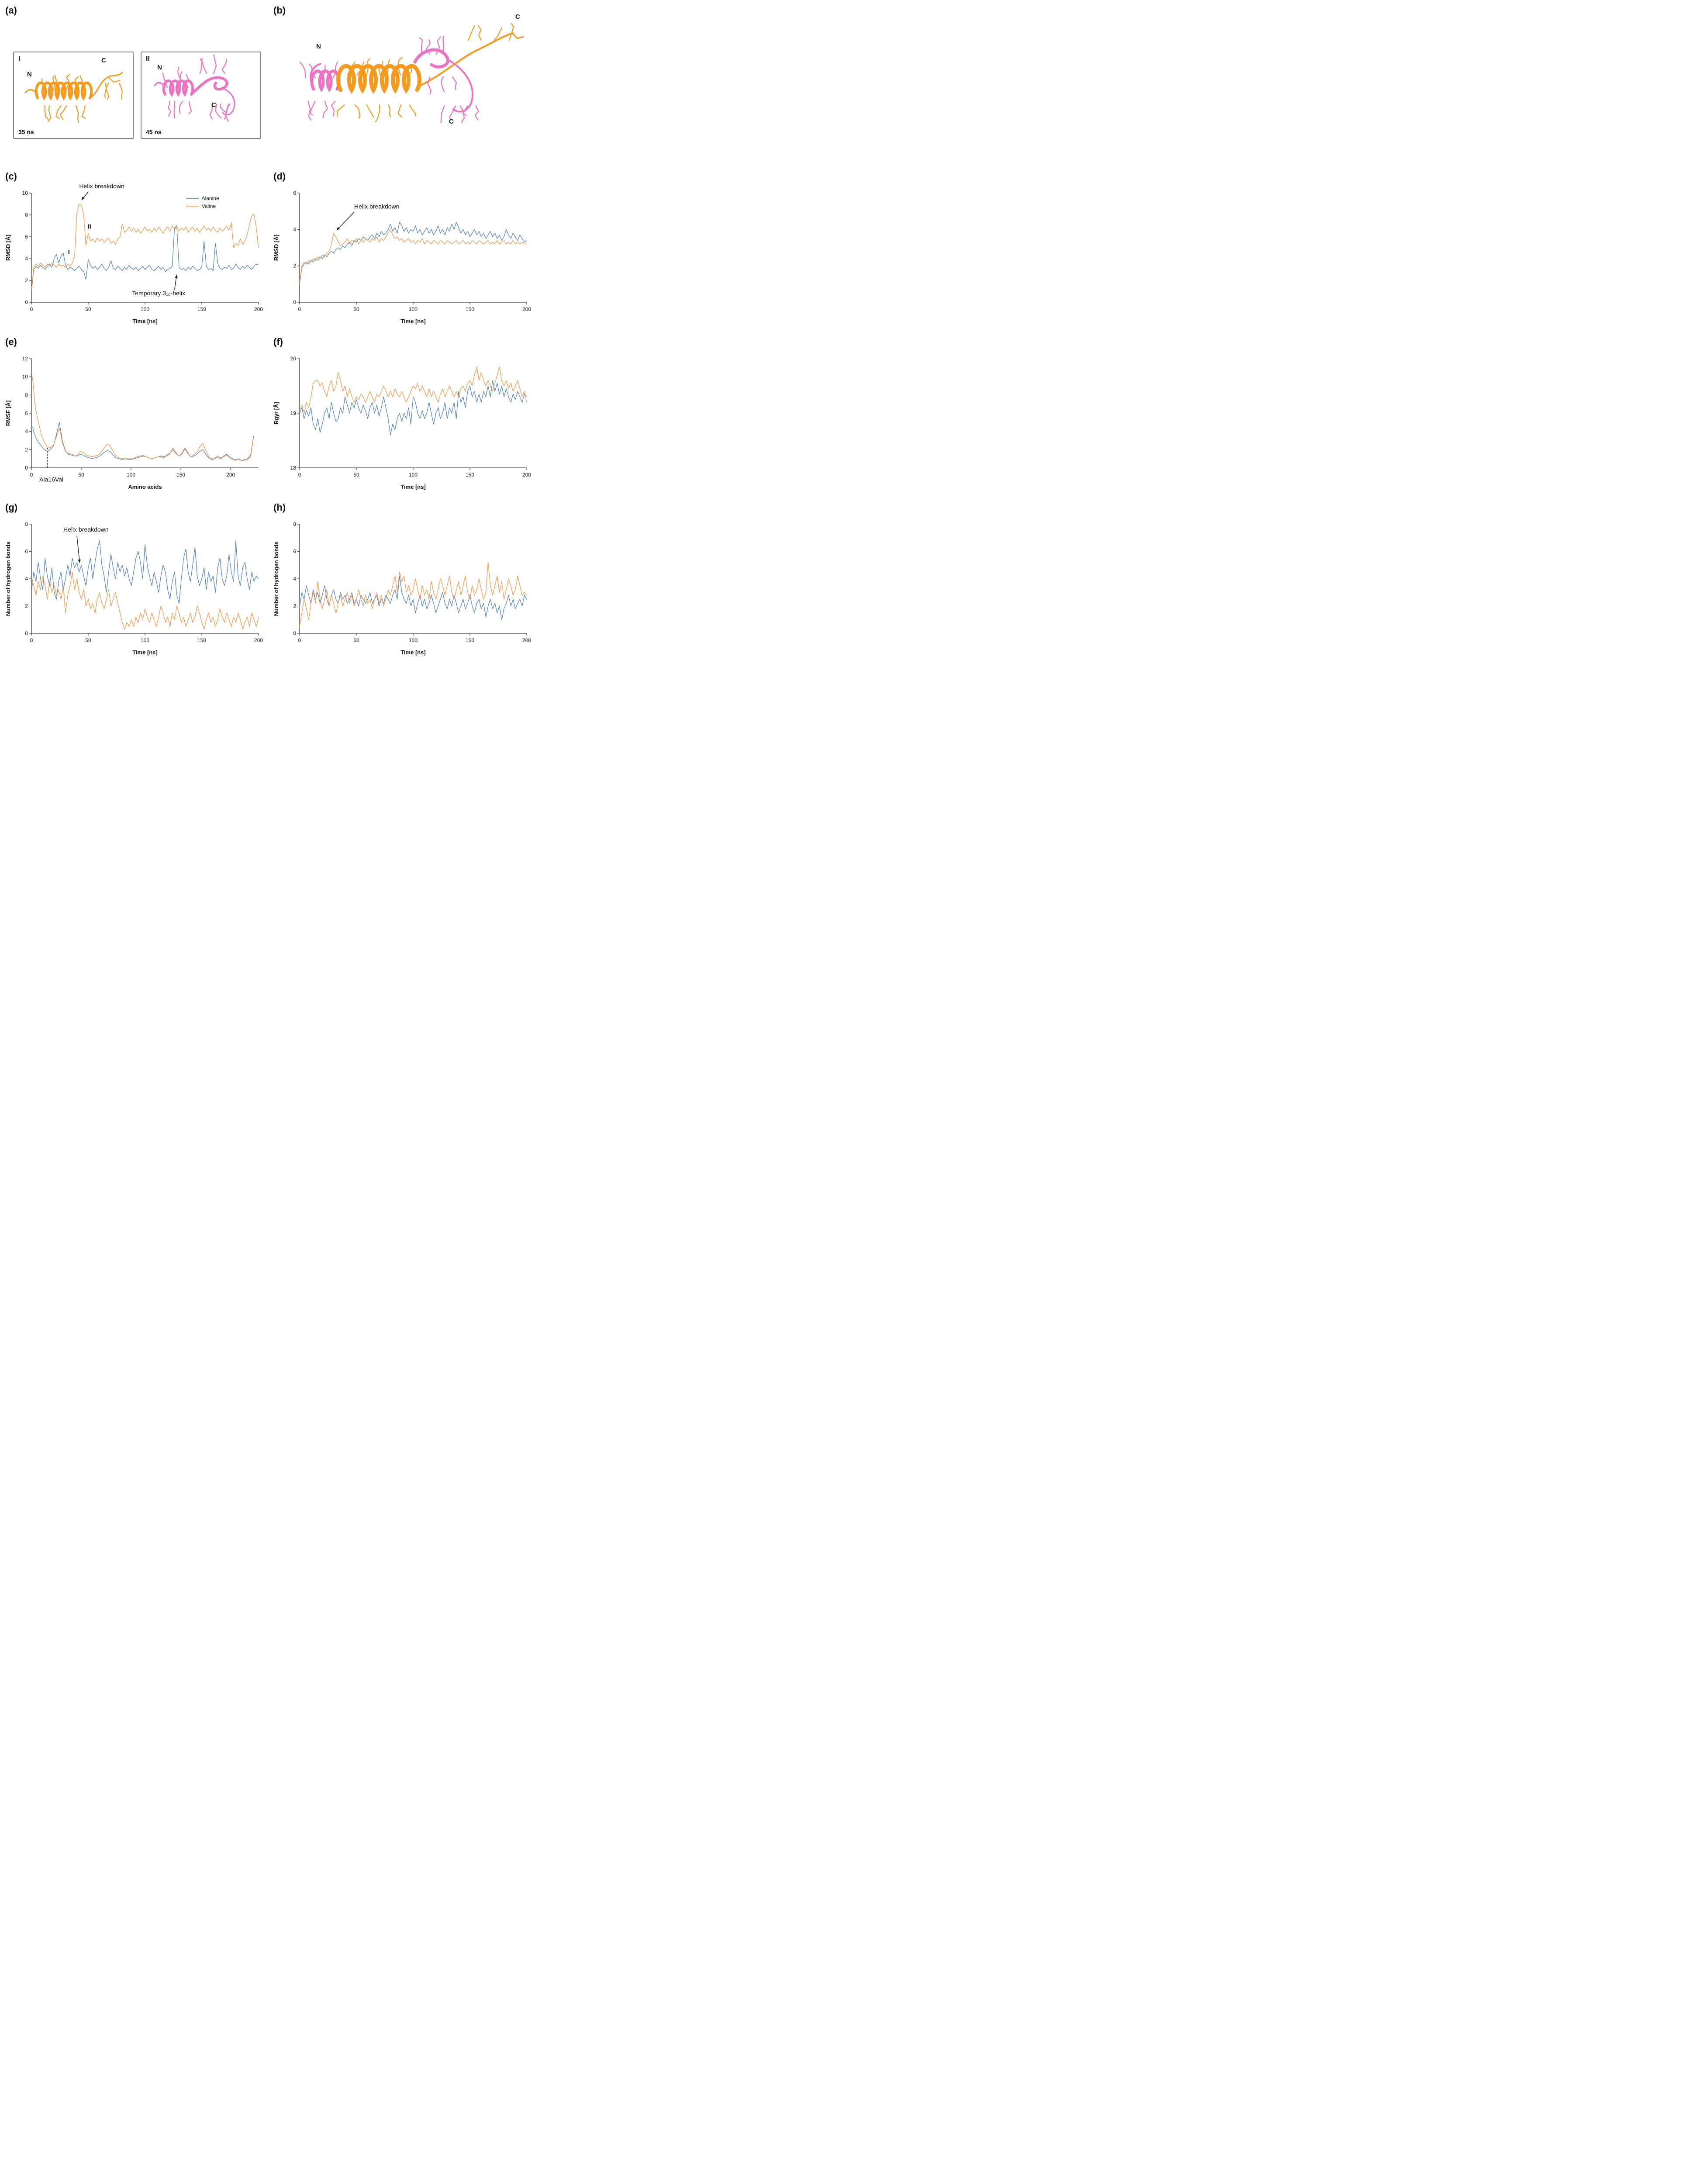  Describe the element at coordinates (209, 206) in the screenshot. I see `svg-text: Valine` at that location.